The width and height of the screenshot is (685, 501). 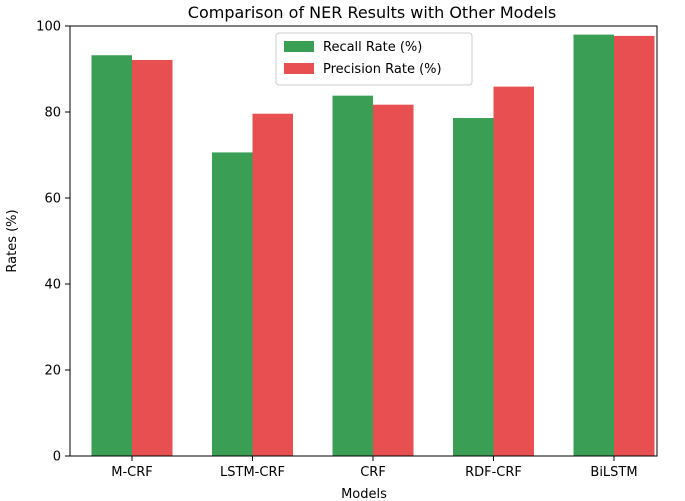 I want to click on legend-frame, so click(x=374, y=59).